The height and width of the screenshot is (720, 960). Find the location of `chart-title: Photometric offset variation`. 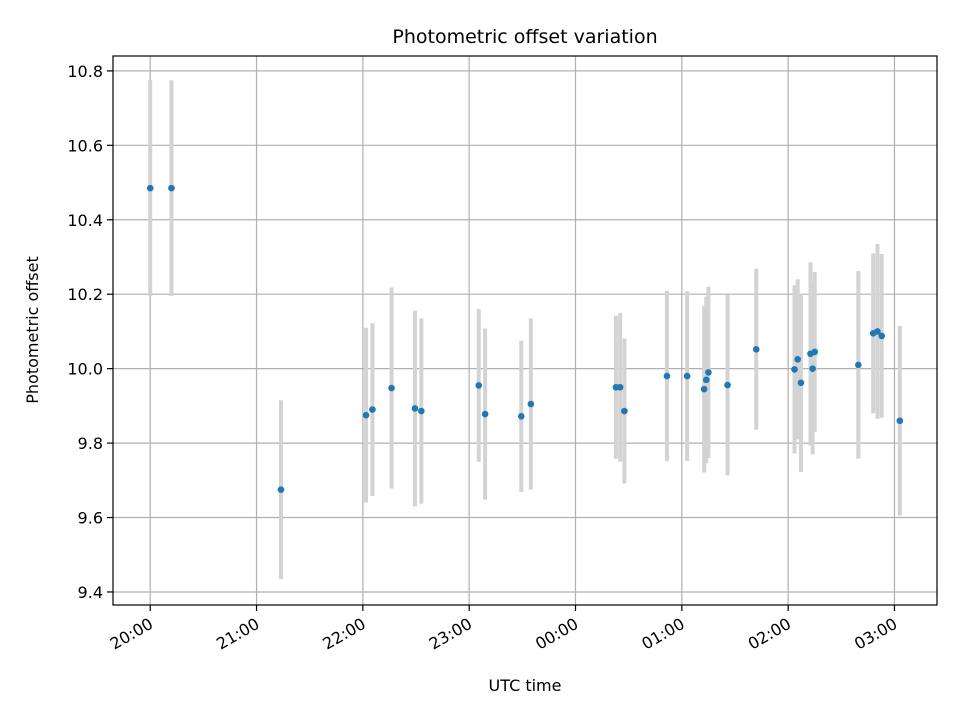

chart-title: Photometric offset variation is located at coordinates (524, 37).